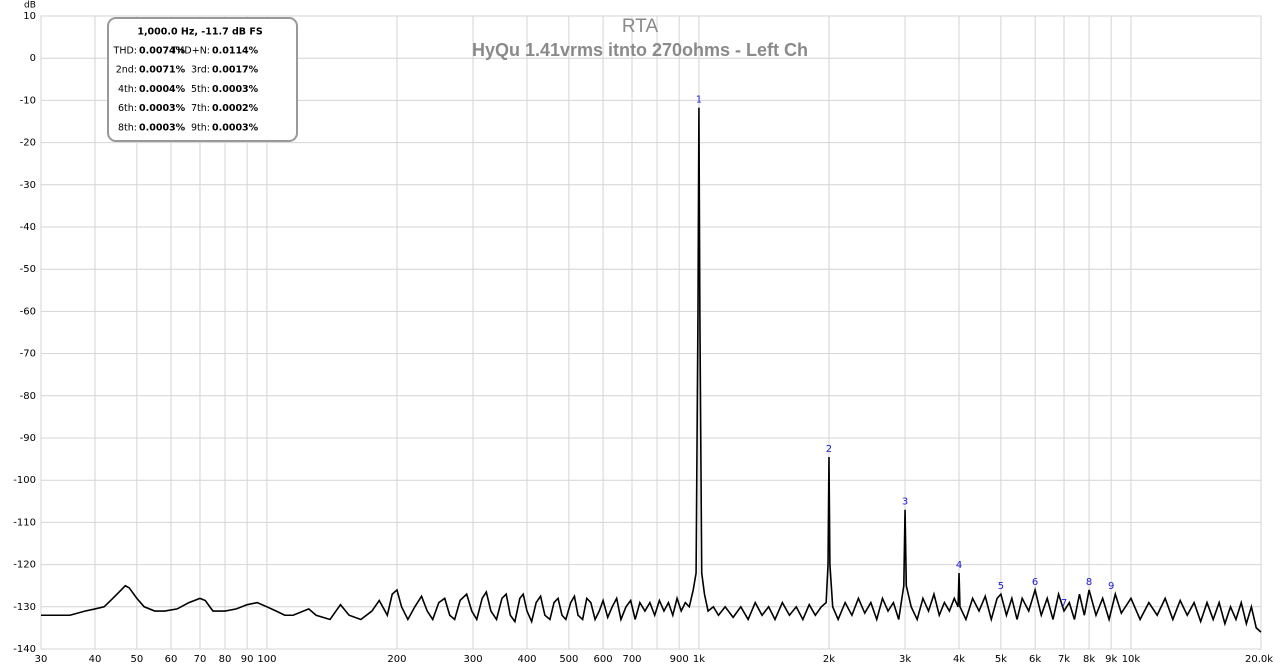 This screenshot has width=1280, height=672. I want to click on x-tick-label: 7k, so click(1064, 659).